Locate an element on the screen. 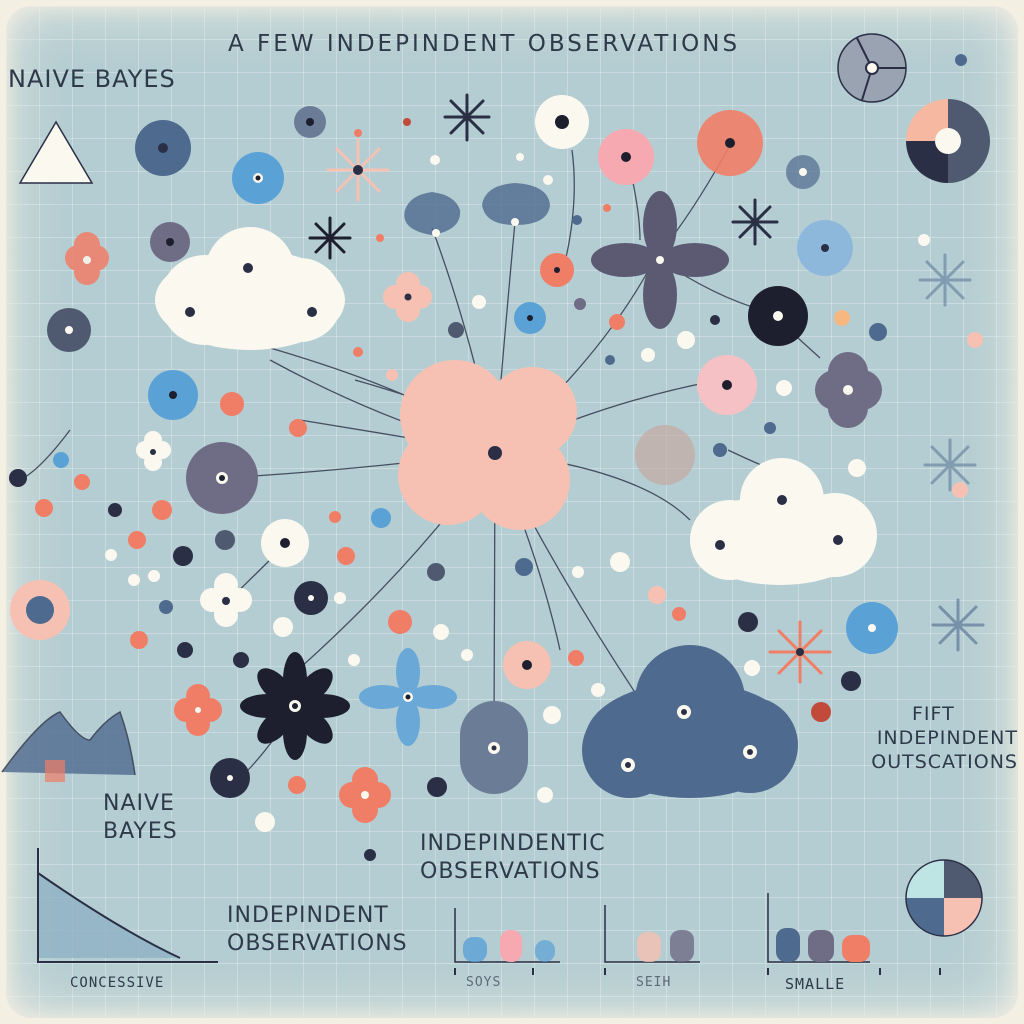 The width and height of the screenshot is (1024, 1024). bottom-left-label-line2: OBSERVATIONS is located at coordinates (317, 943).